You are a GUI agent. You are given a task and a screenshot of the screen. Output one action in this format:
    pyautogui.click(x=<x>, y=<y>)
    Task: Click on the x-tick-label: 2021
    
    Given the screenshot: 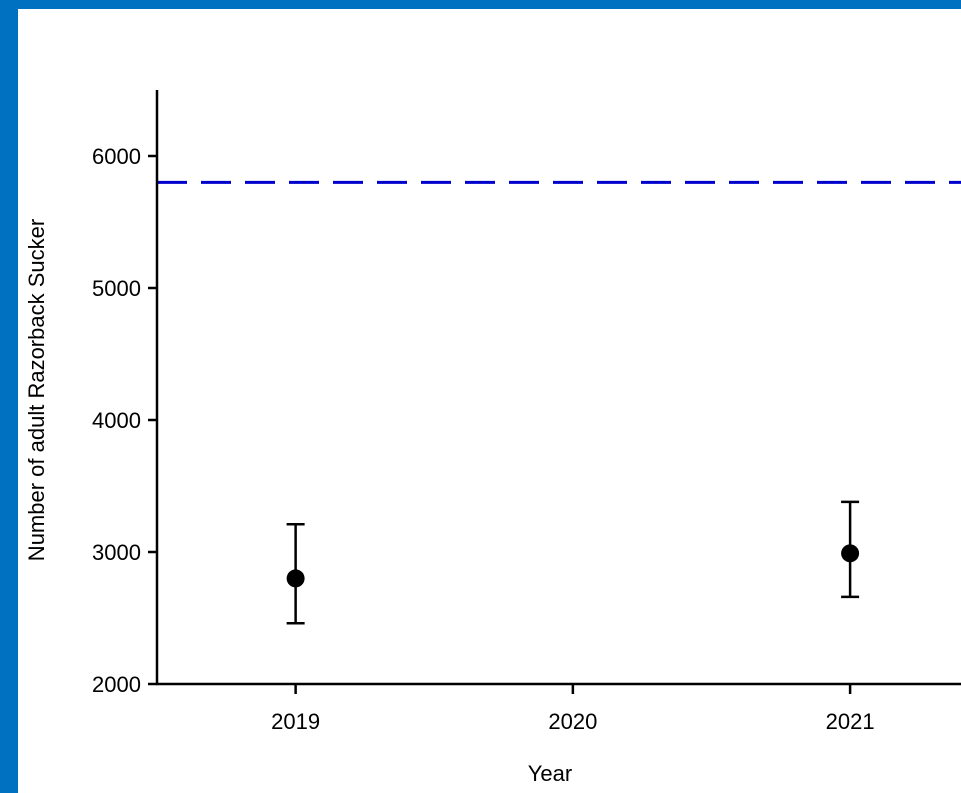 What is the action you would take?
    pyautogui.click(x=850, y=721)
    